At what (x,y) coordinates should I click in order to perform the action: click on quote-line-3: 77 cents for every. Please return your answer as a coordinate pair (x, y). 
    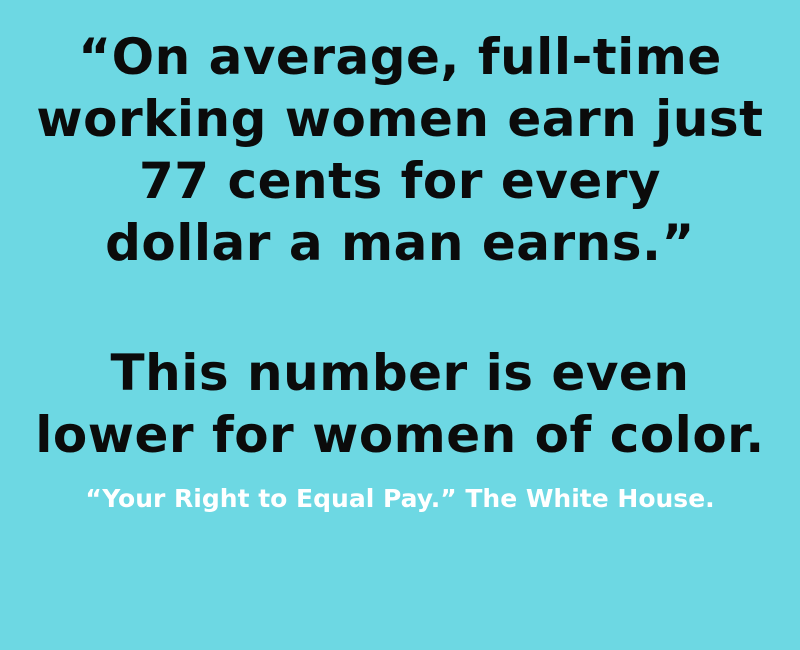
    Looking at the image, I should click on (400, 181).